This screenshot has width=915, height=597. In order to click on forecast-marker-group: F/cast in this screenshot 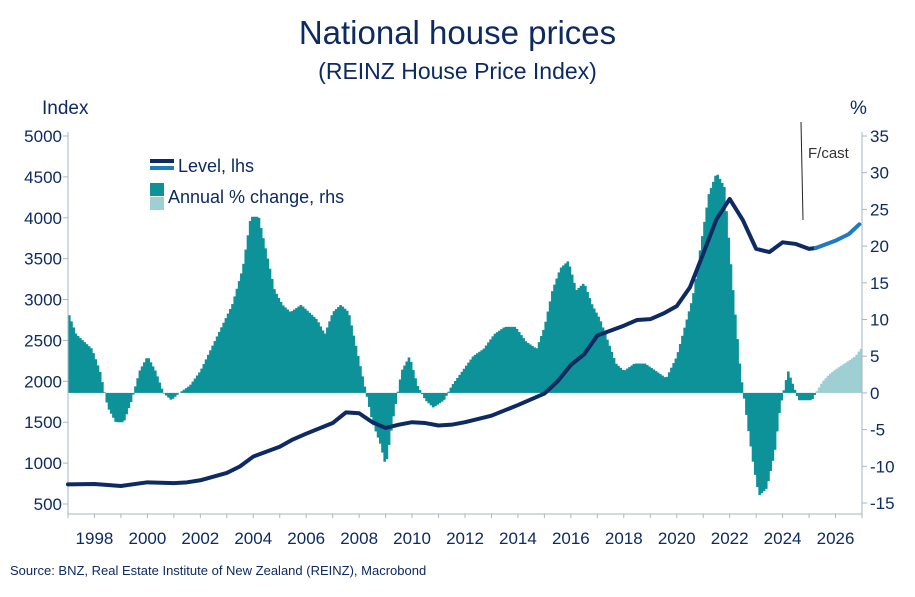, I will do `click(825, 171)`.